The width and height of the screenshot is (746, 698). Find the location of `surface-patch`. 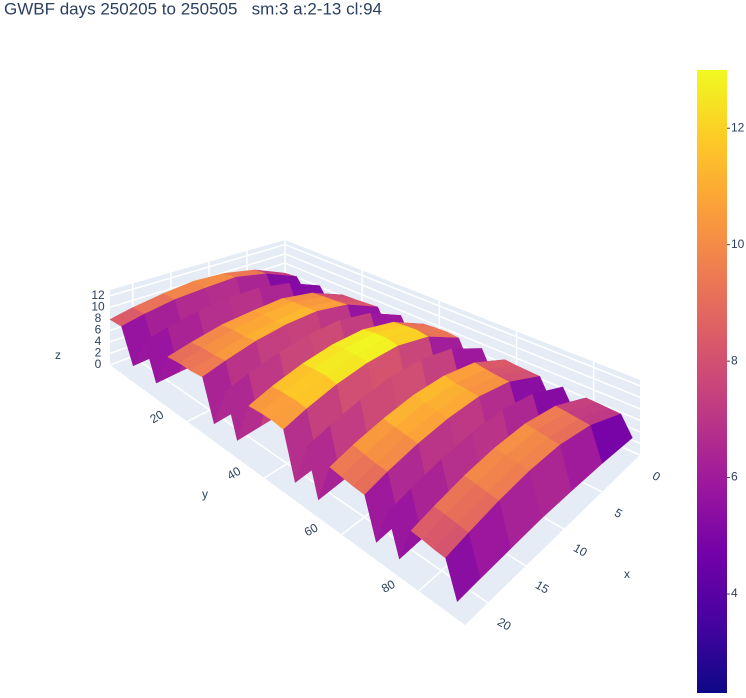

surface-patch is located at coordinates (463, 567).